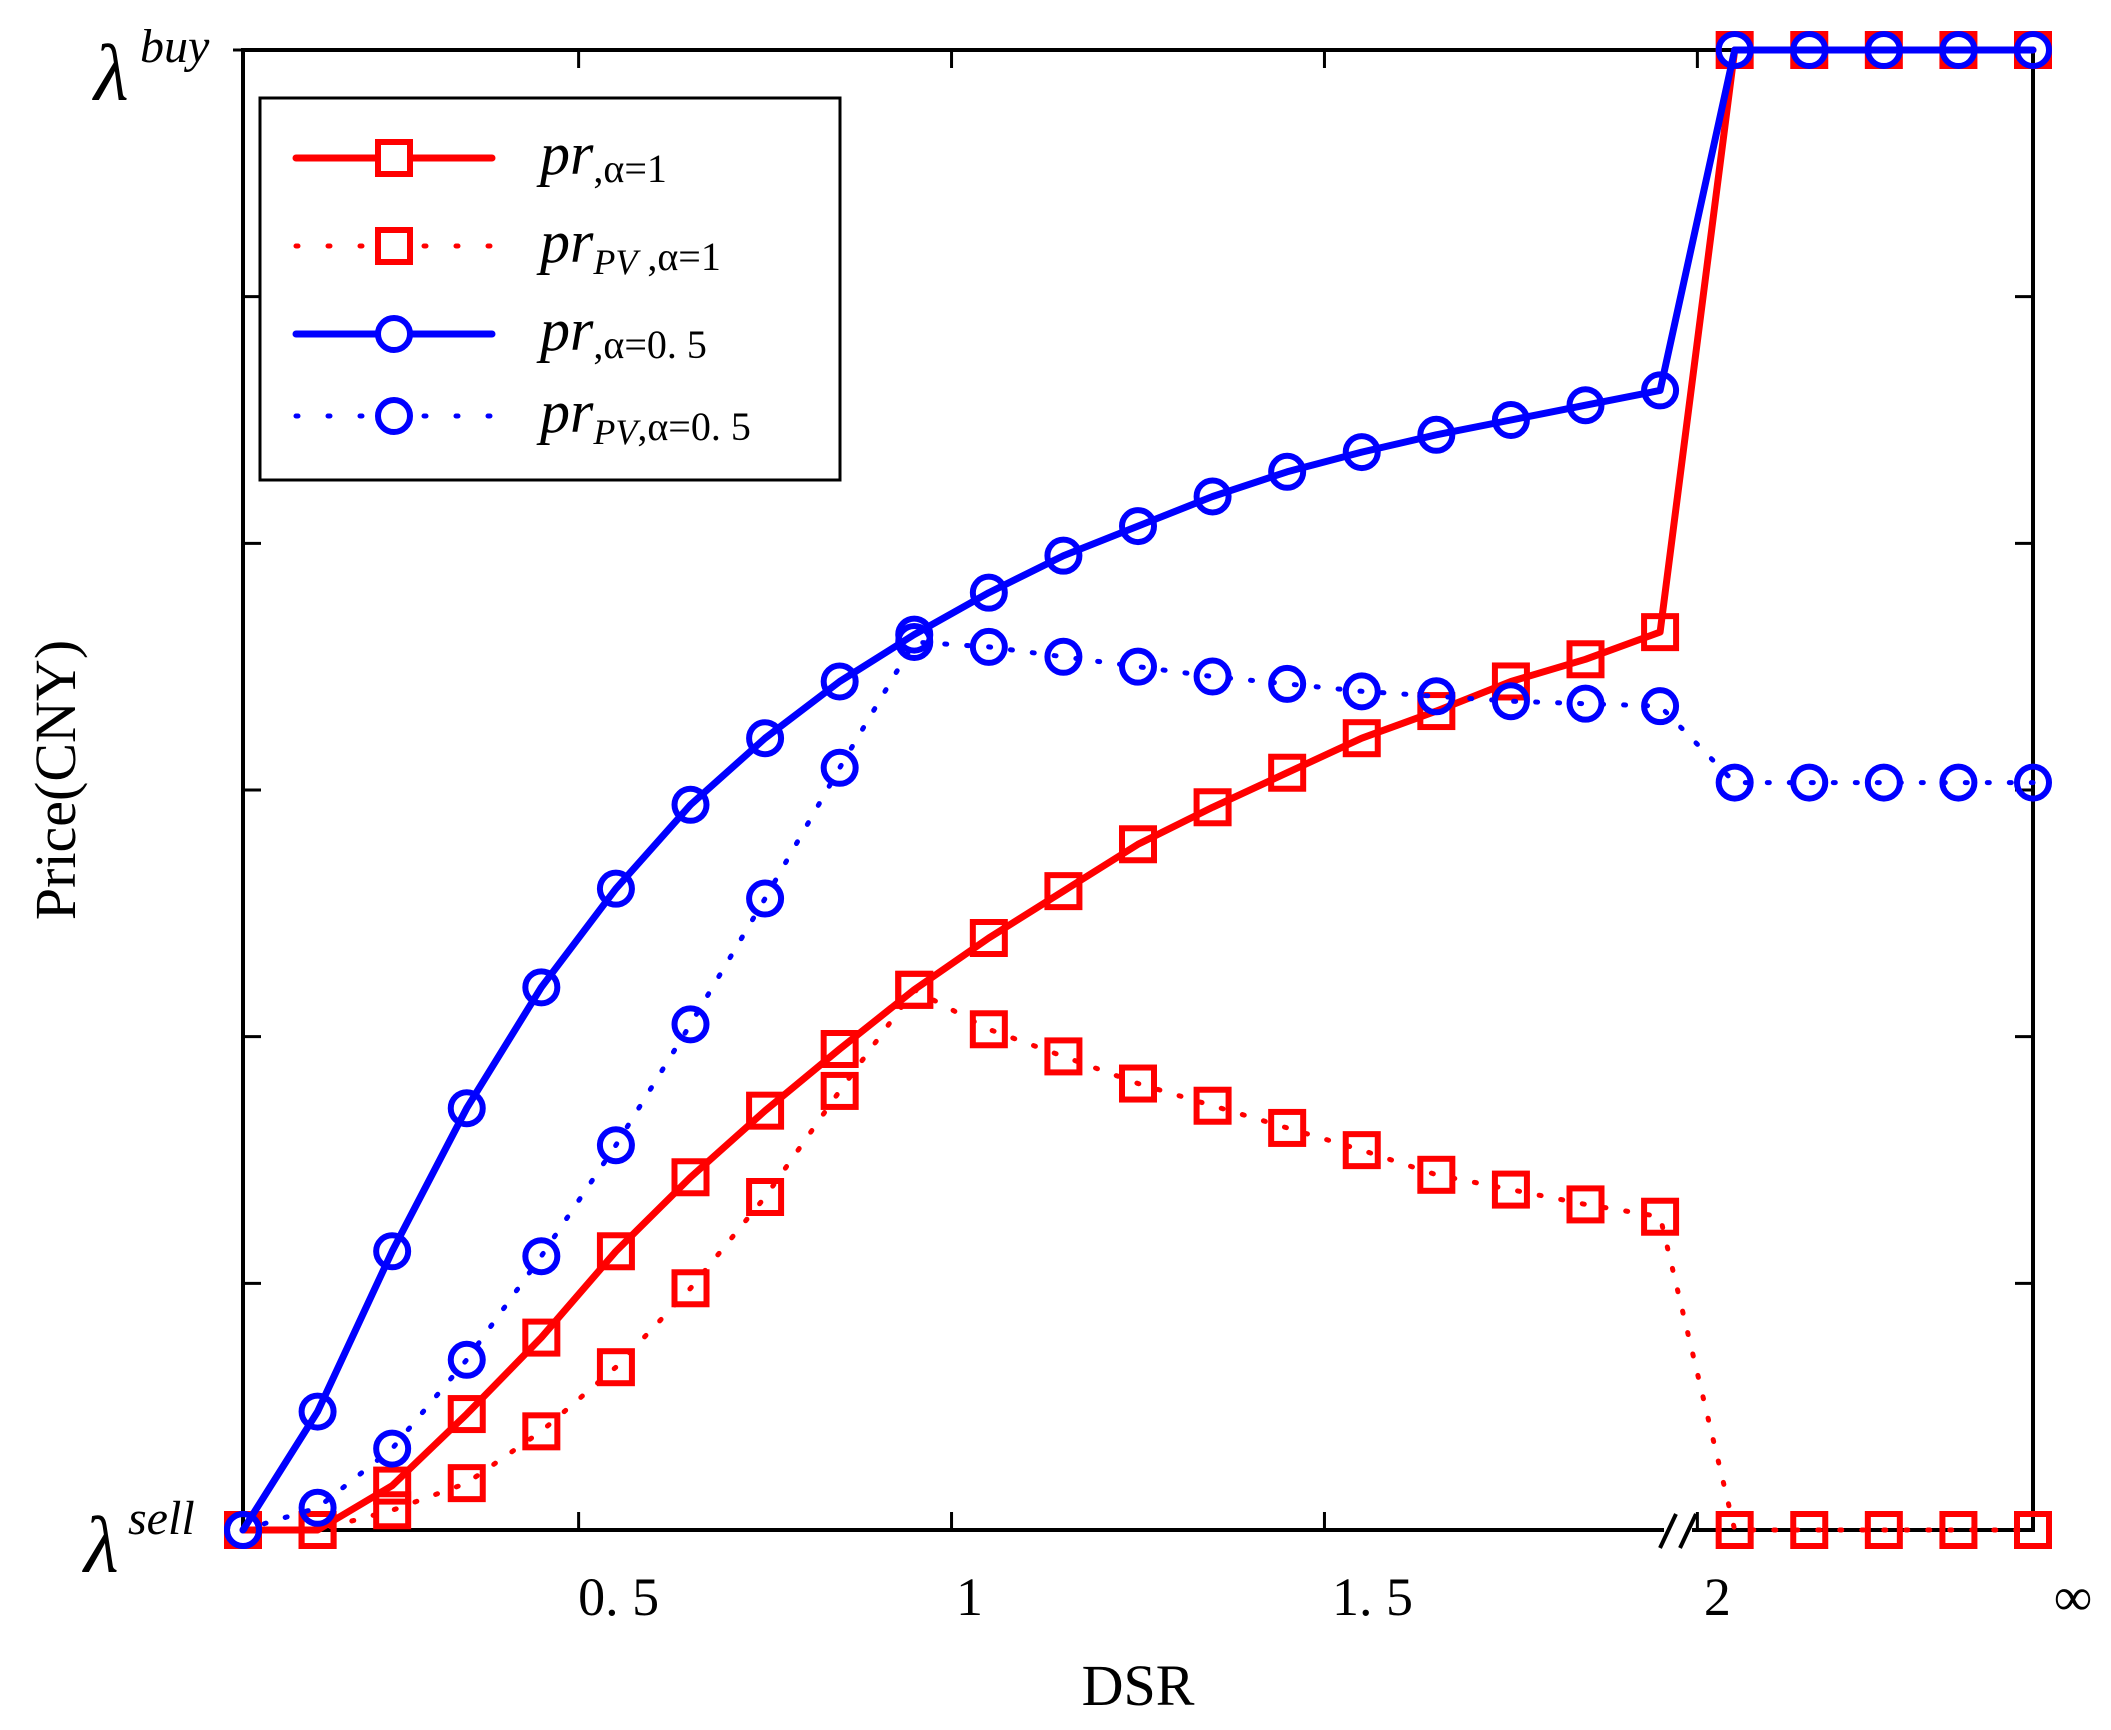  Describe the element at coordinates (161, 1518) in the screenshot. I see `y-tick-label-bottom-sup: sell` at that location.